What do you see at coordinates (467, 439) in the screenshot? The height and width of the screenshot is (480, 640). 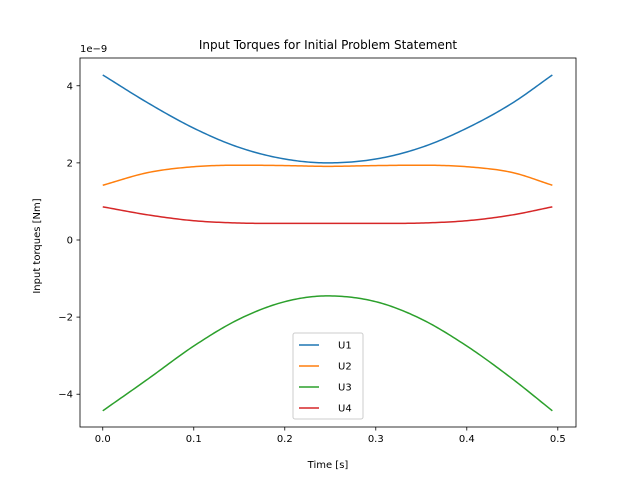 I see `x-tick-label: 0.4` at bounding box center [467, 439].